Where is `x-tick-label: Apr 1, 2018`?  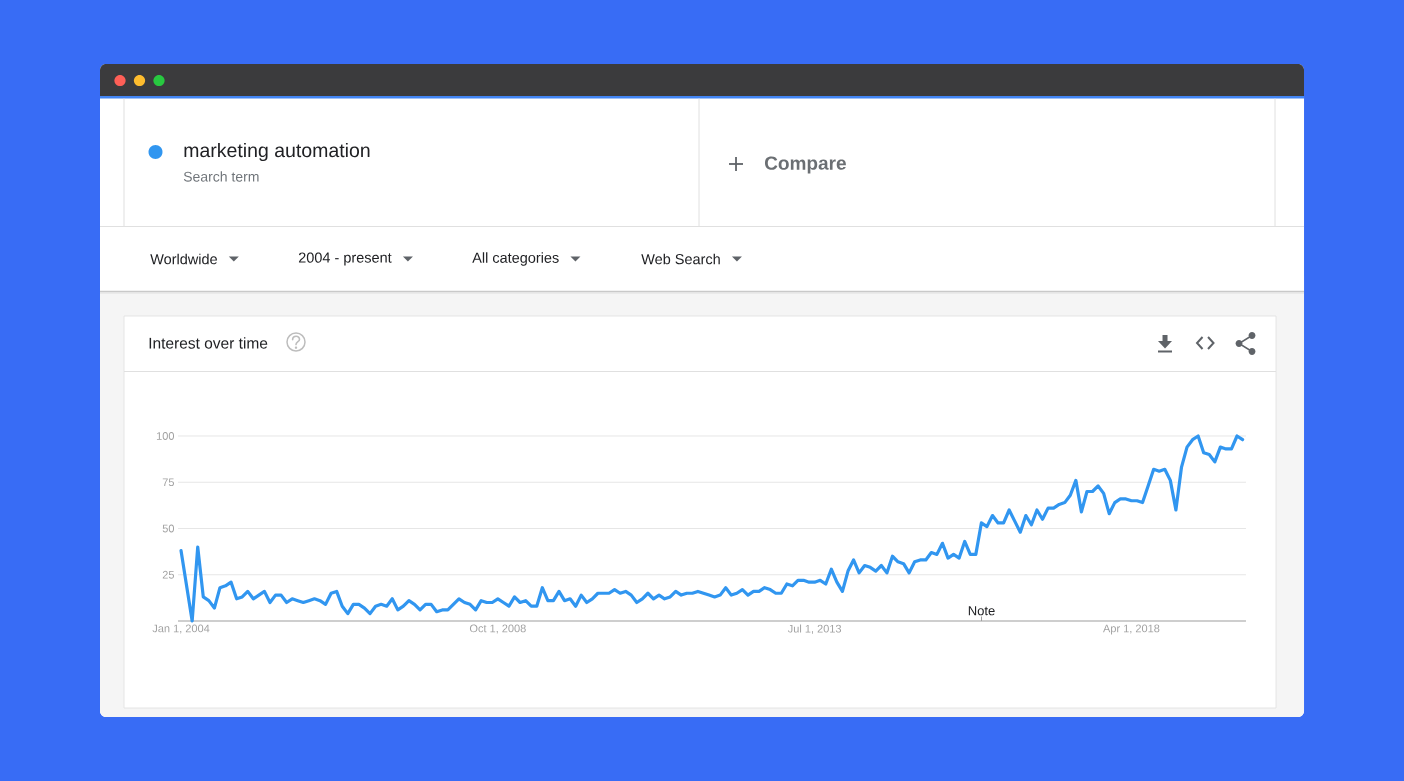 x-tick-label: Apr 1, 2018 is located at coordinates (1131, 629).